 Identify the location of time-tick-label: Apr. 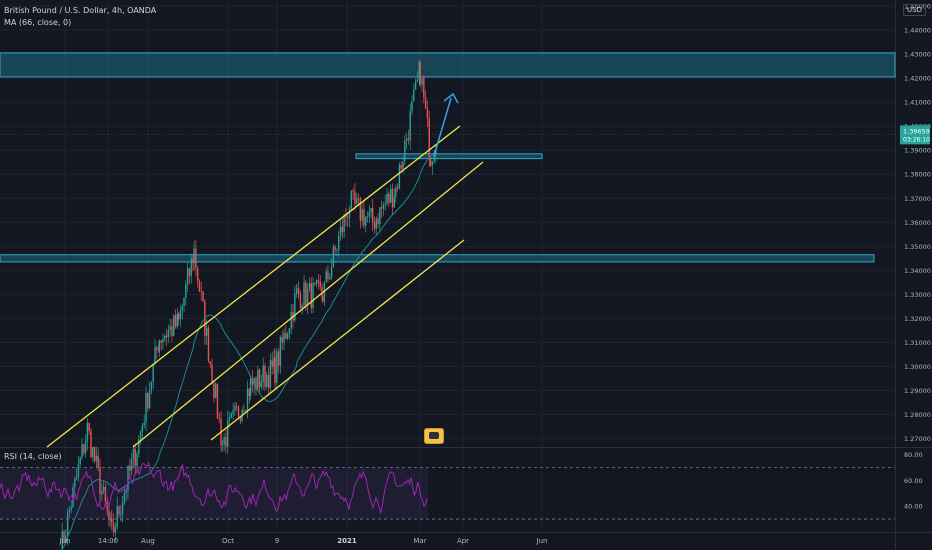
(463, 541).